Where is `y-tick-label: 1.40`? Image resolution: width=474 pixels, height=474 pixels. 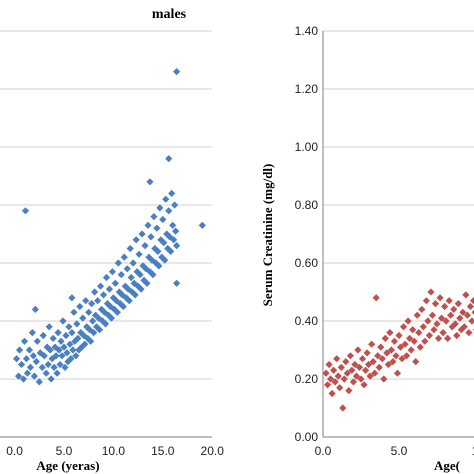 y-tick-label: 1.40 is located at coordinates (307, 31).